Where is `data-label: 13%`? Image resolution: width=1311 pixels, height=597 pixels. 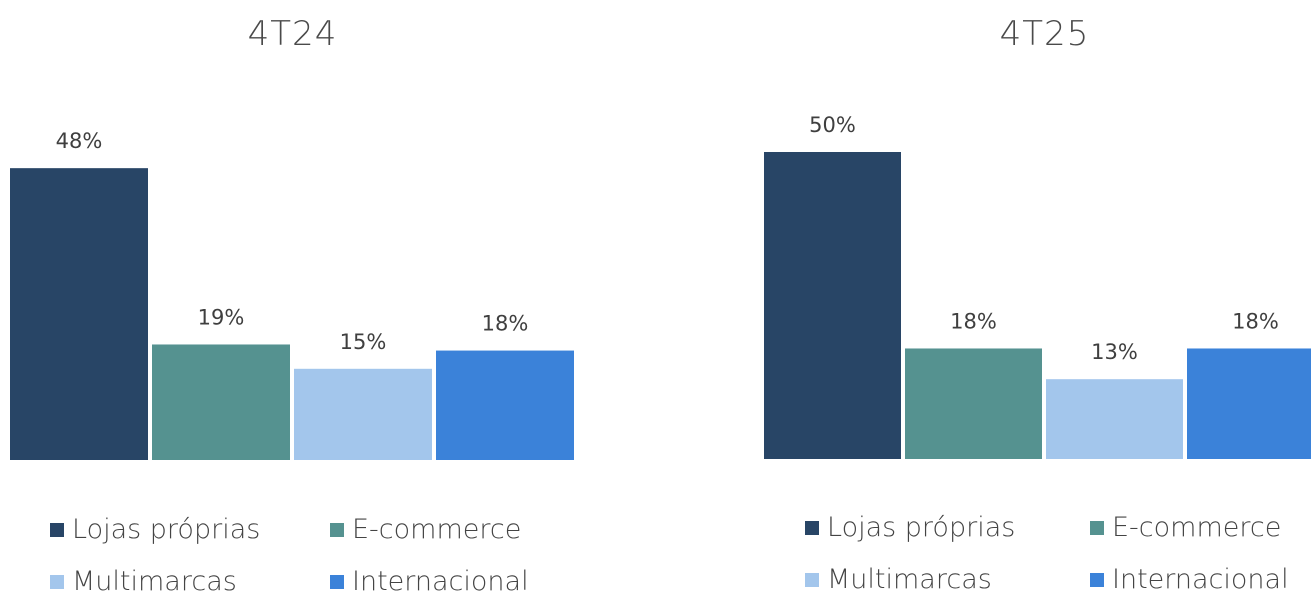 data-label: 13% is located at coordinates (1114, 352).